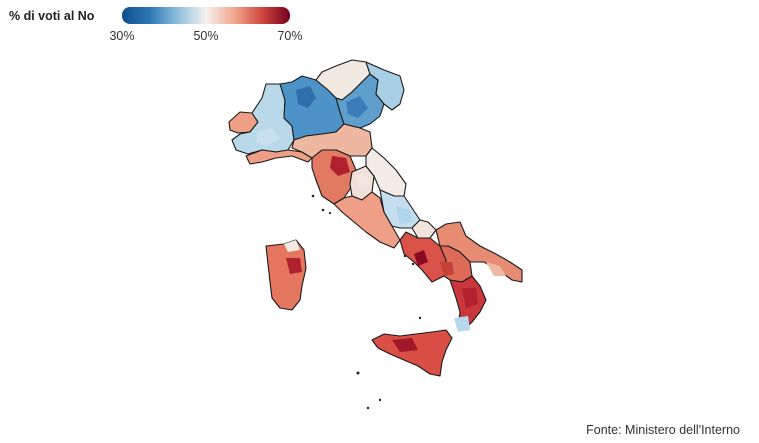 This screenshot has width=759, height=443. What do you see at coordinates (52, 16) in the screenshot?
I see `legend-title: % di voti al No` at bounding box center [52, 16].